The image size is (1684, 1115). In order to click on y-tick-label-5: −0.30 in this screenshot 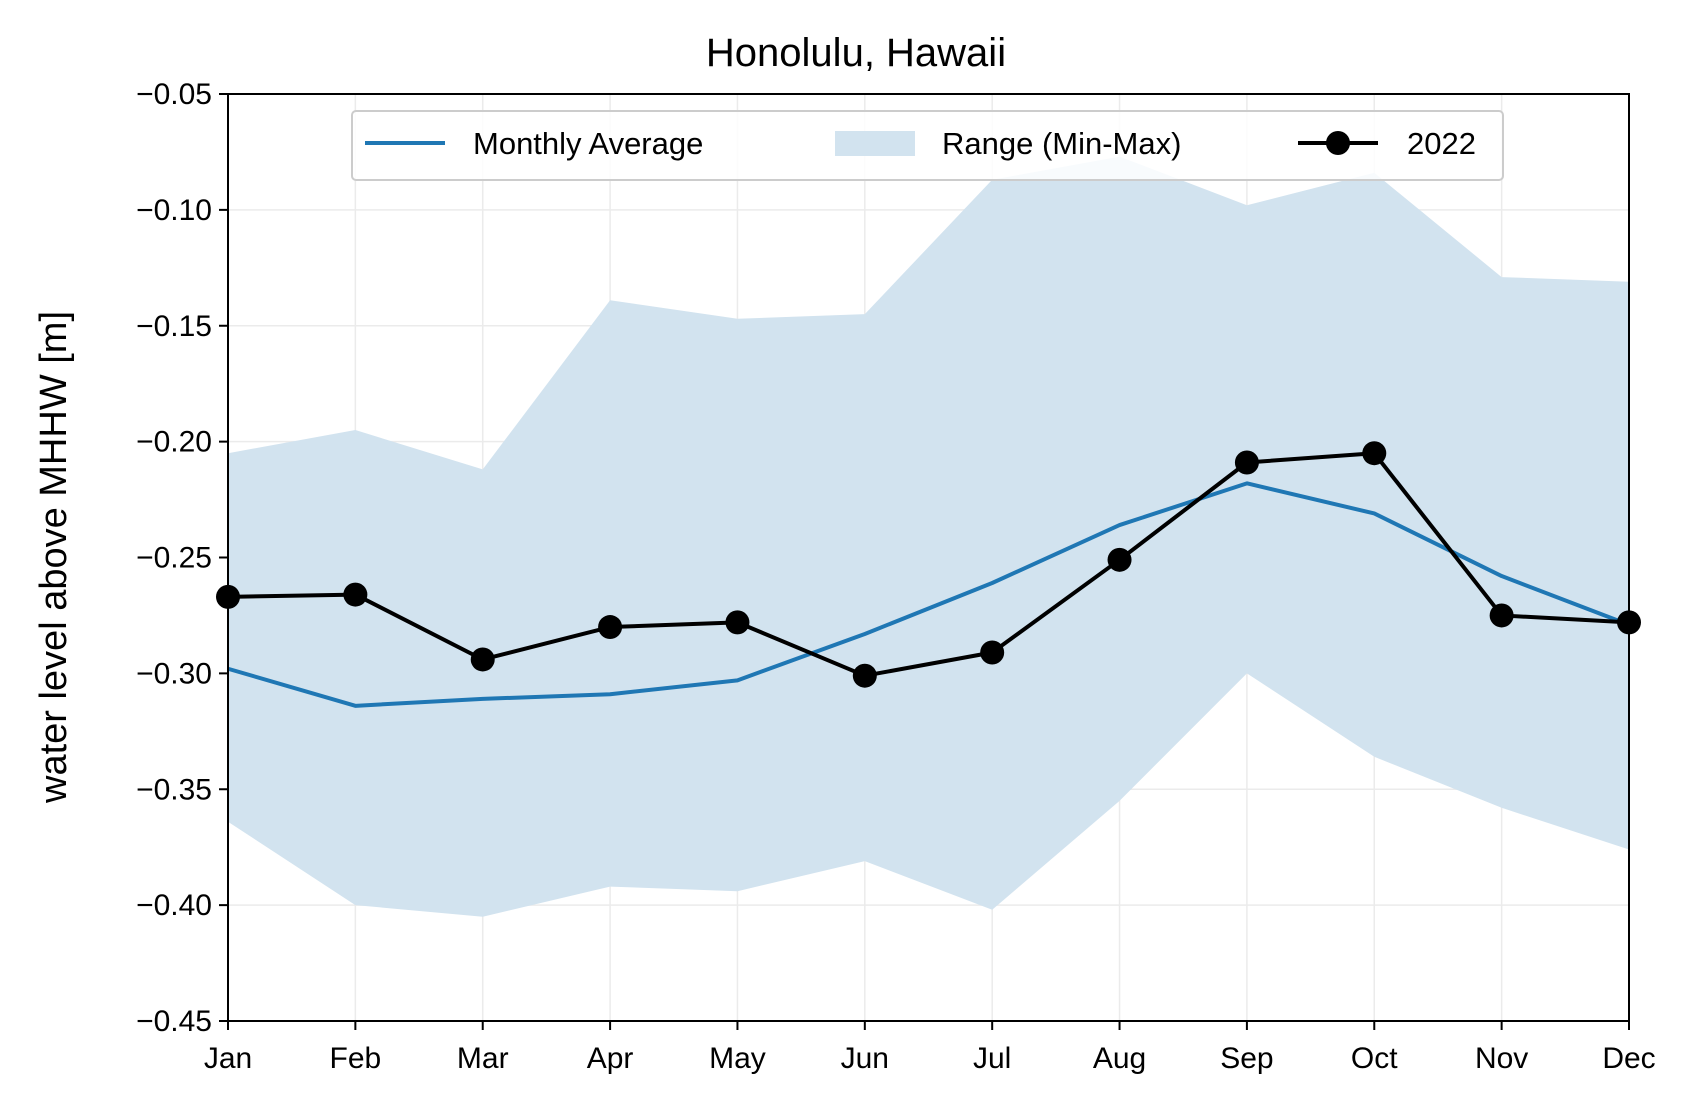, I will do `click(174, 673)`.